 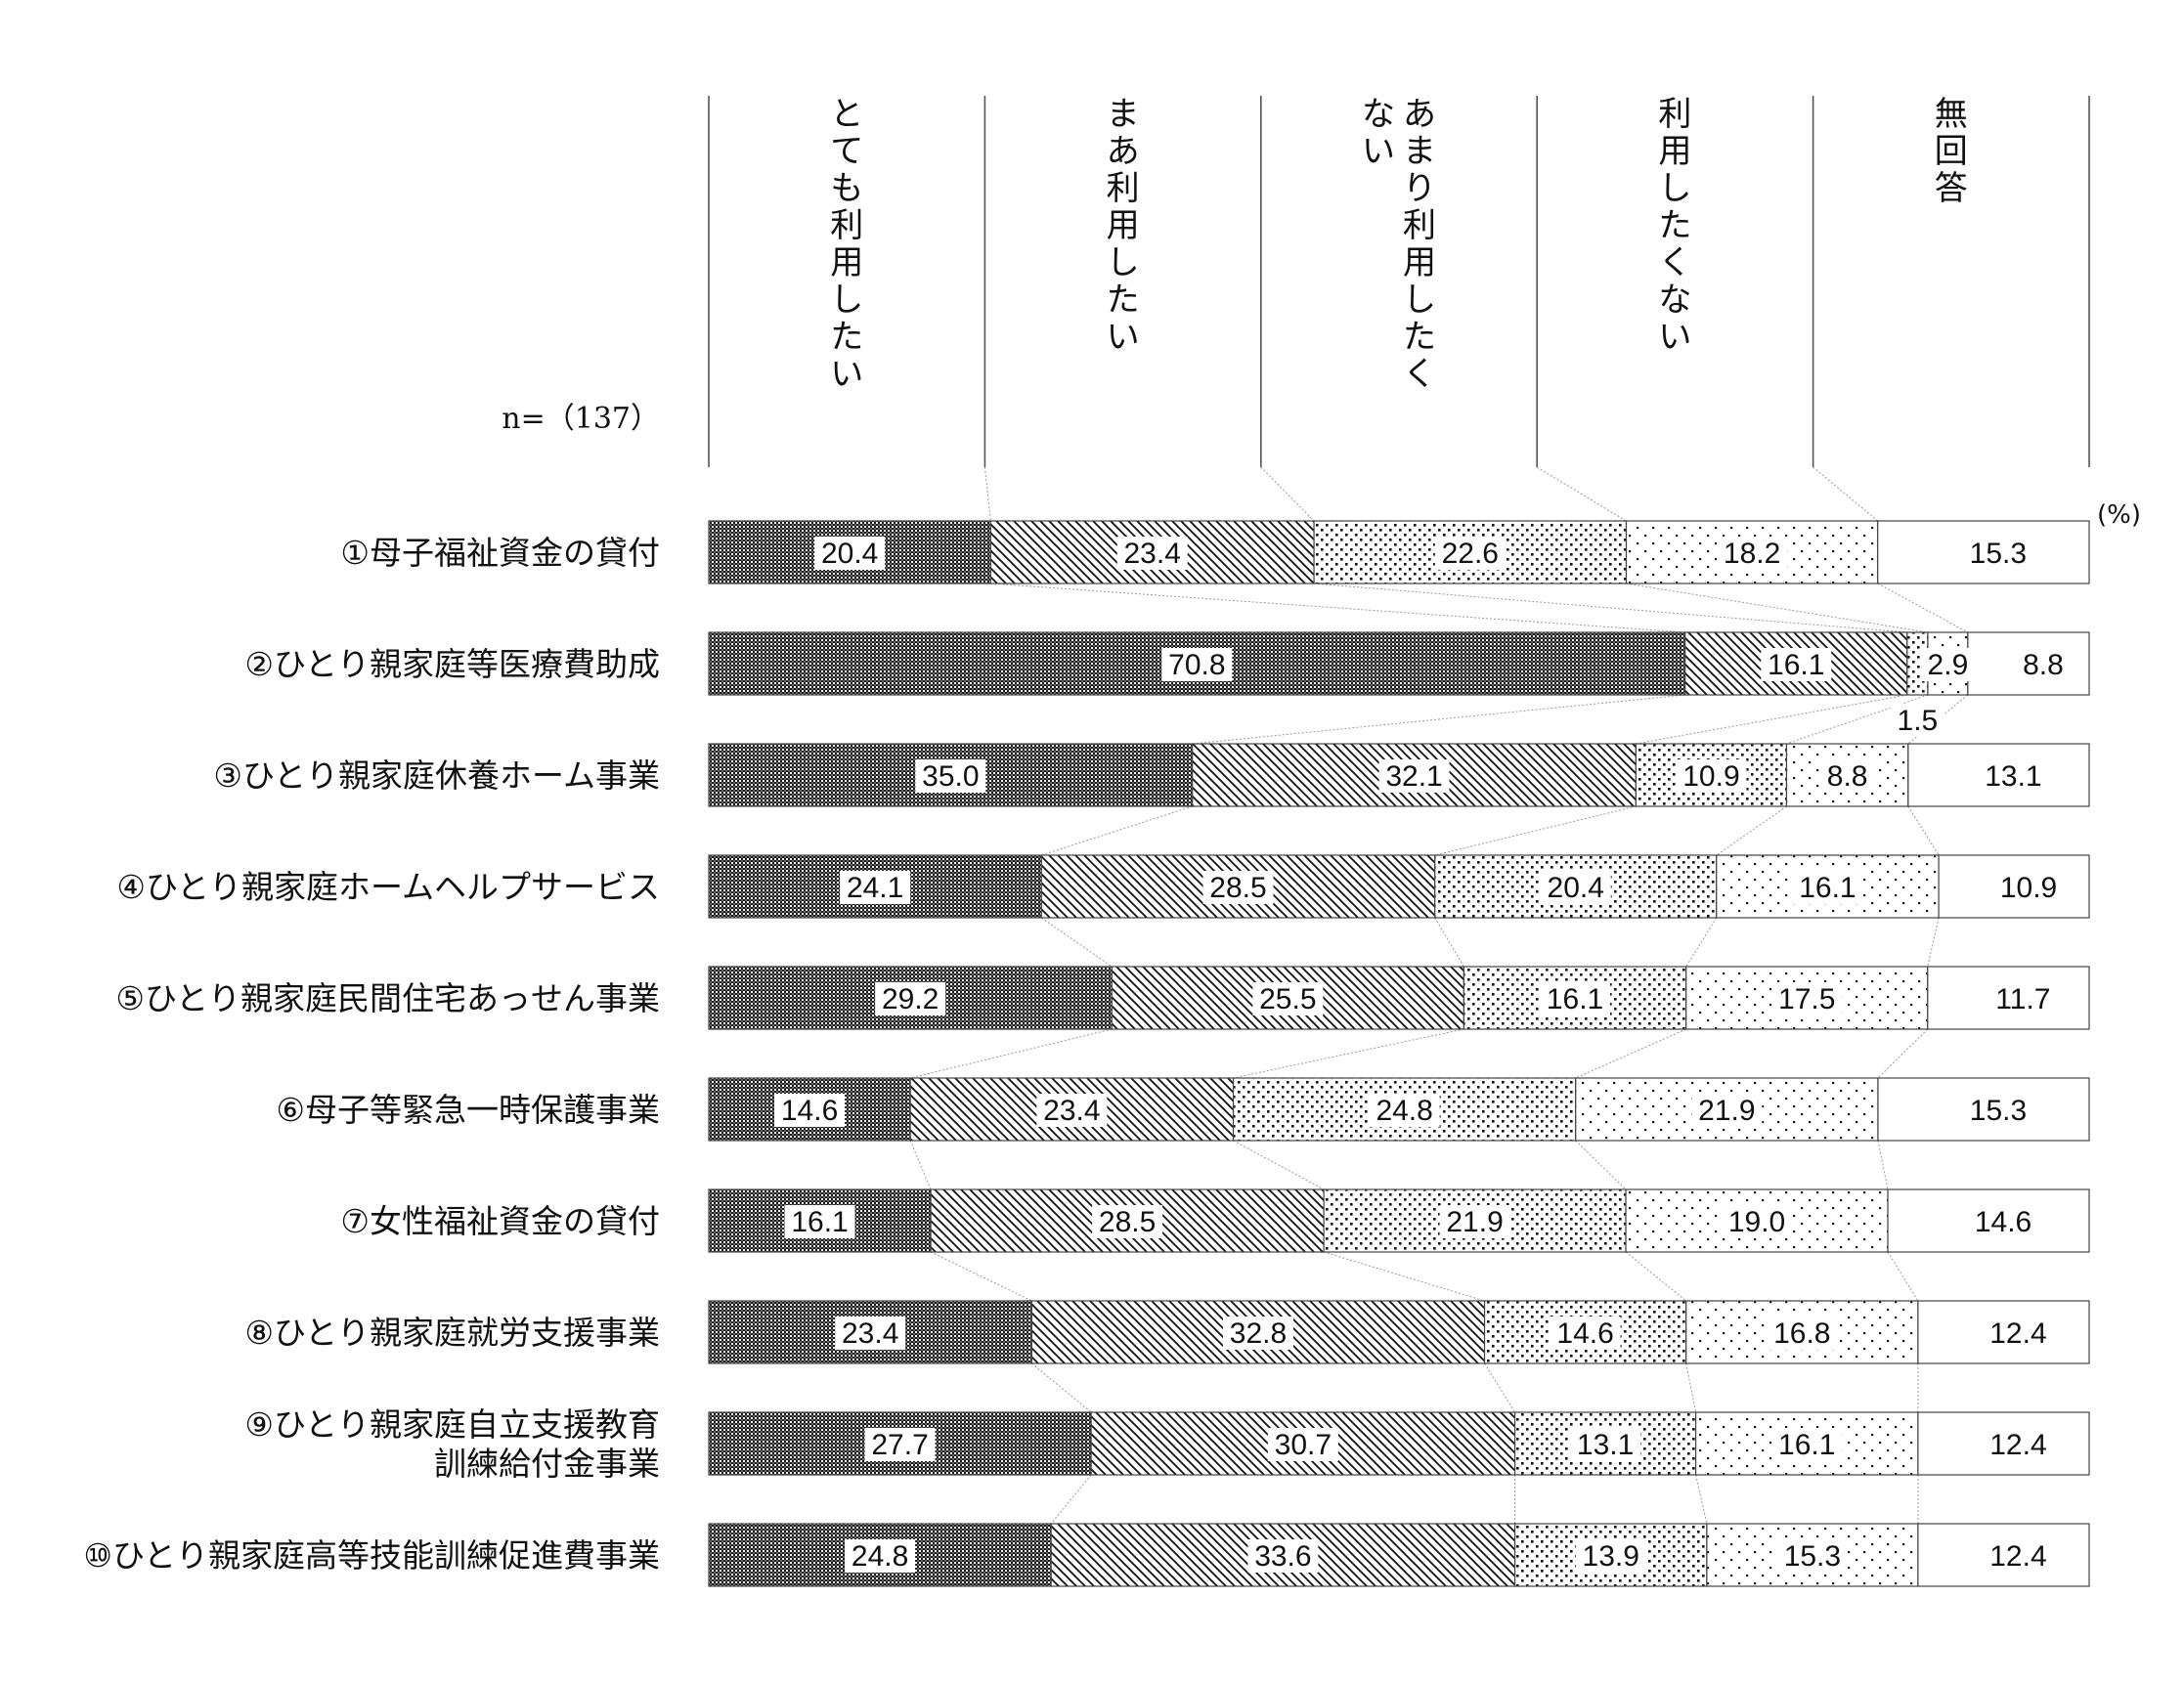 What do you see at coordinates (452, 1424) in the screenshot?
I see `category-label: ⑨ひとり親家庭自立支援教育` at bounding box center [452, 1424].